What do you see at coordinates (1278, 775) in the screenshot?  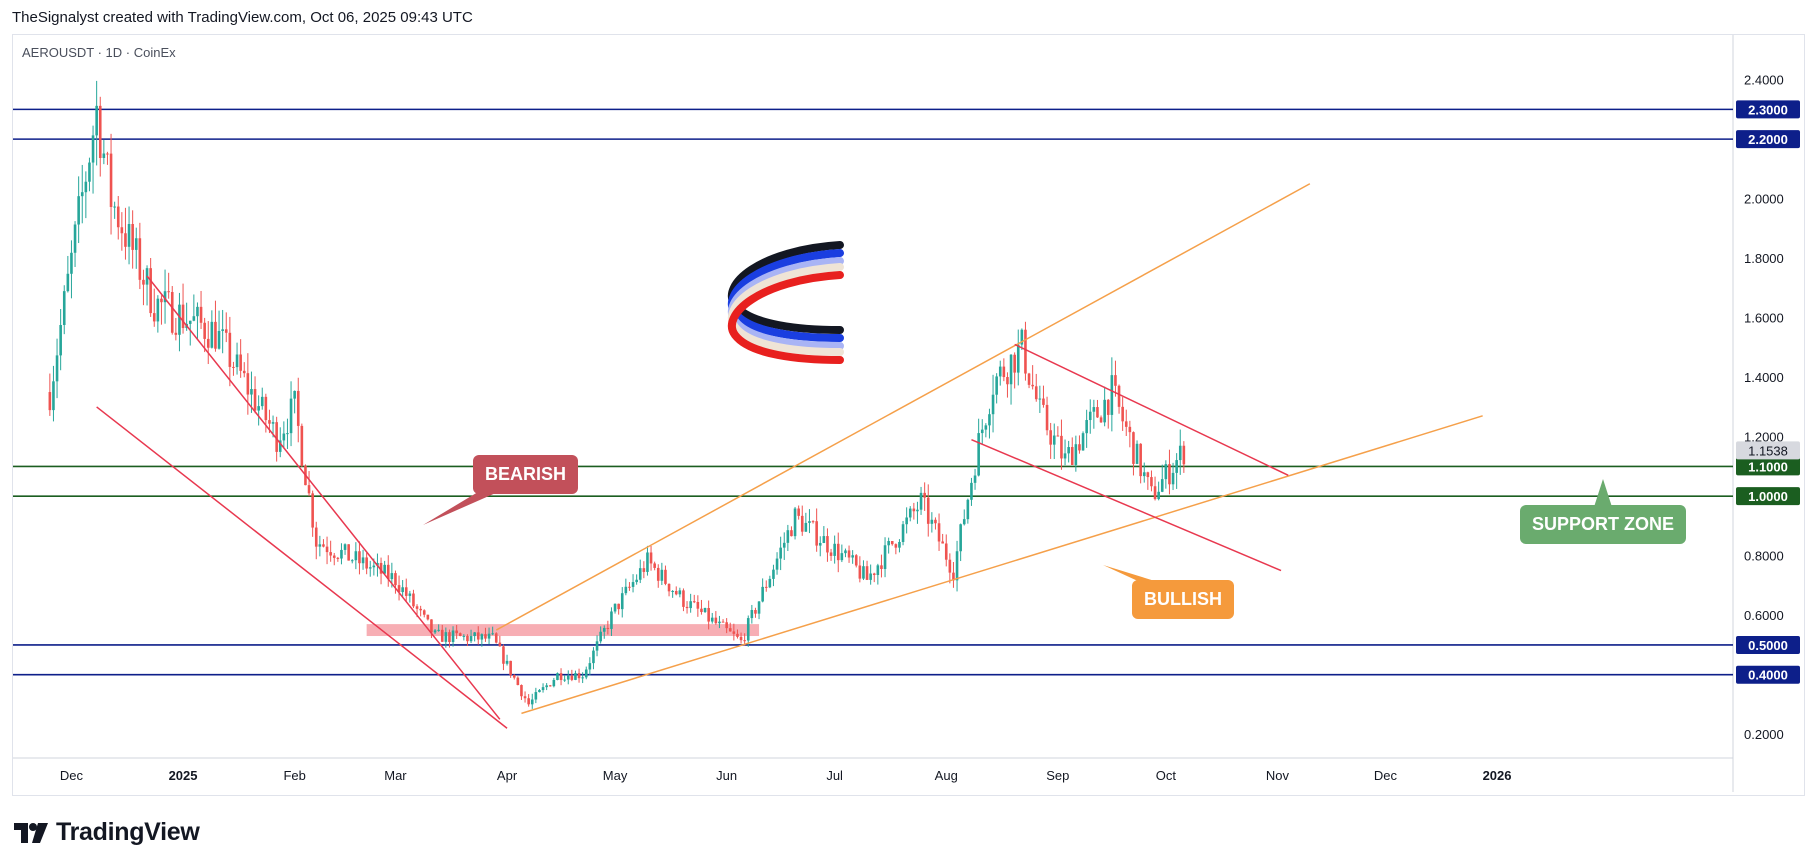 I see `x-tick-label: Nov` at bounding box center [1278, 775].